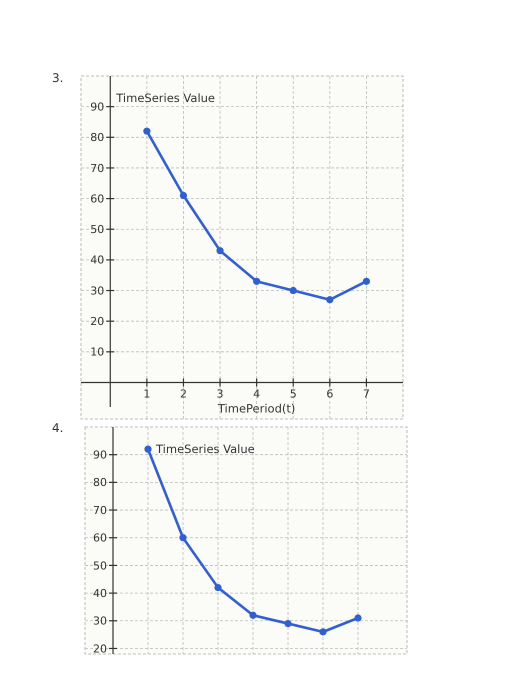 This screenshot has width=525, height=700. What do you see at coordinates (220, 393) in the screenshot?
I see `x-tick-label: 3` at bounding box center [220, 393].